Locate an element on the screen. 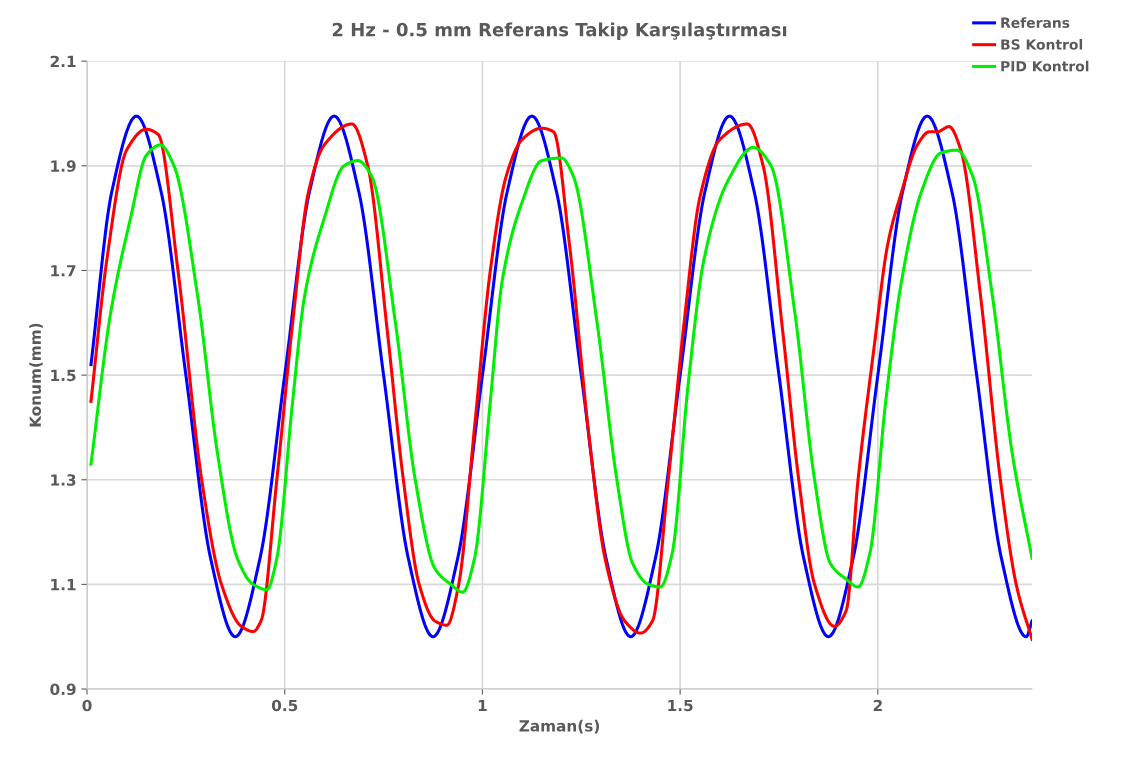 The width and height of the screenshot is (1123, 765). y-tick-label: 2.1 is located at coordinates (63, 61).